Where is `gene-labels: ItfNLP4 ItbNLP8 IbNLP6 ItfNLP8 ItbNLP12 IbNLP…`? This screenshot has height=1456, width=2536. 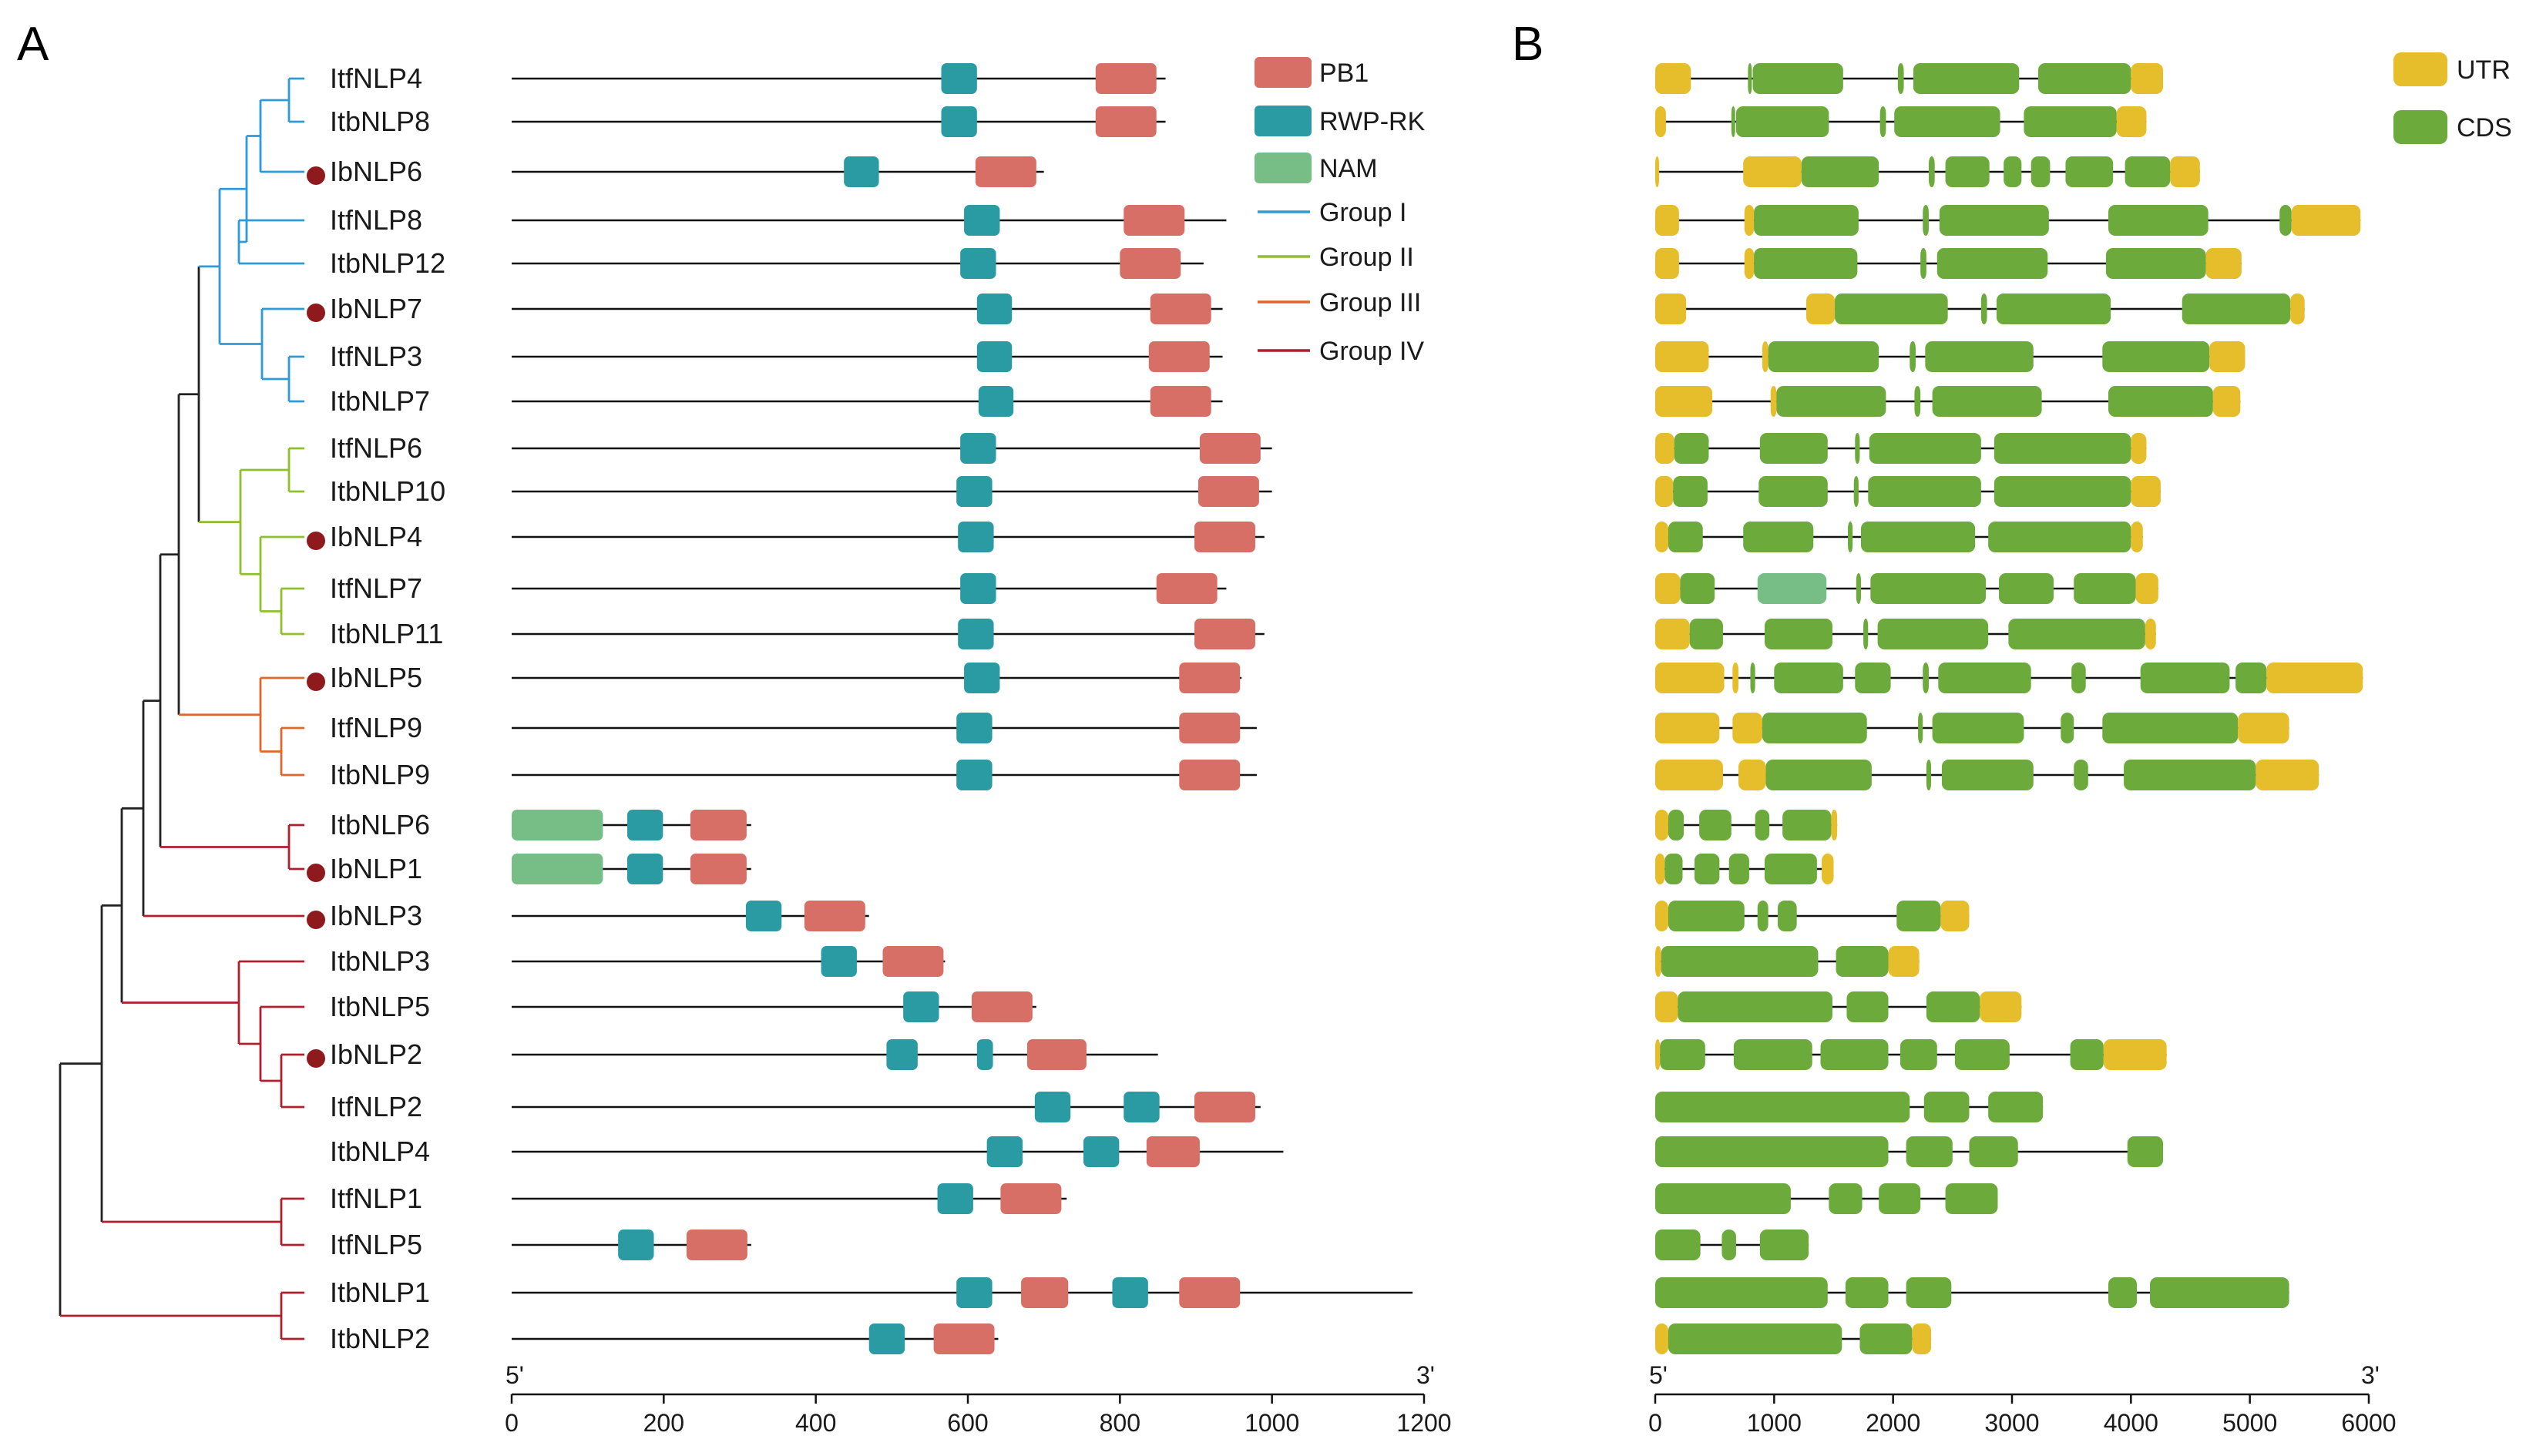
gene-labels: ItfNLP4 ItbNLP8 IbNLP6 ItfNLP8 ItbNLP12 IbNLP… is located at coordinates (376, 708).